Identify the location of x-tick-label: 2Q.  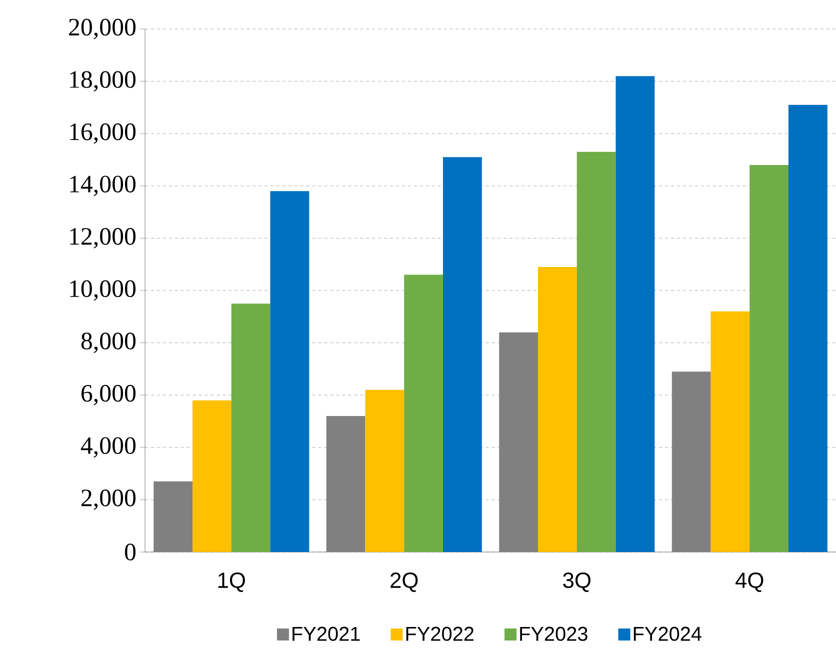
(404, 582).